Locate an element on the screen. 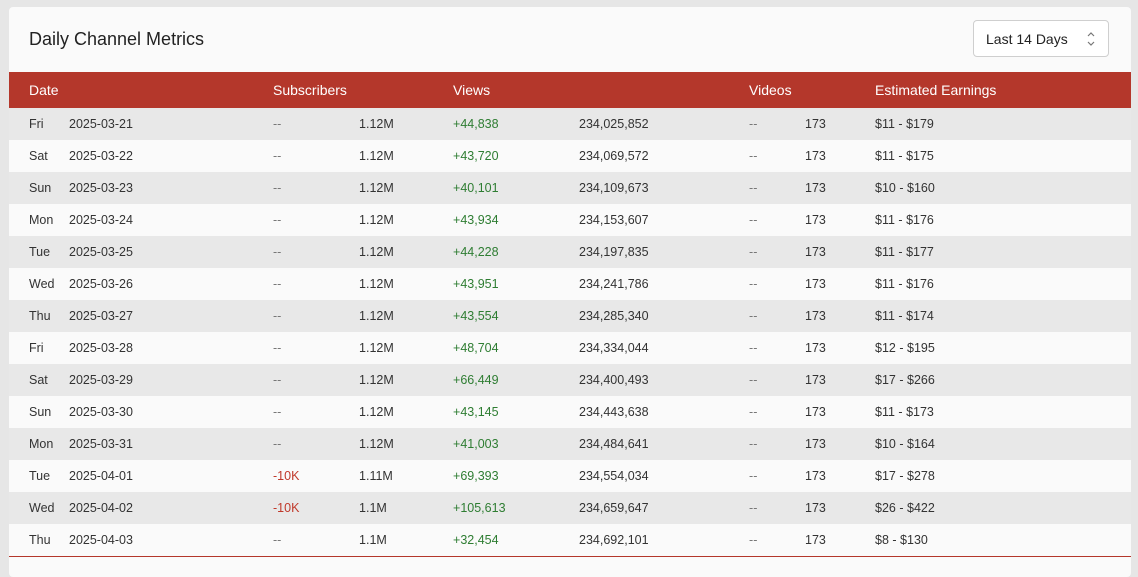 Image resolution: width=1138 pixels, height=577 pixels. date-cell: 2025-03-27 is located at coordinates (101, 316).